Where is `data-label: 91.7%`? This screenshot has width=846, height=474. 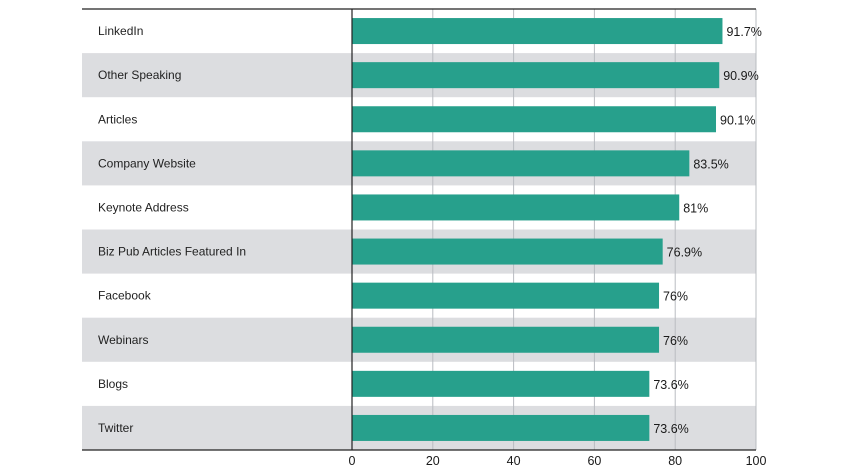
data-label: 91.7% is located at coordinates (743, 32).